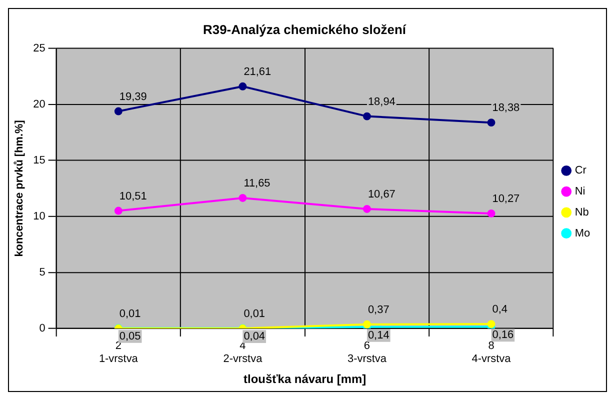  I want to click on chart-title: R39-Analýza chemického složení, so click(304, 30).